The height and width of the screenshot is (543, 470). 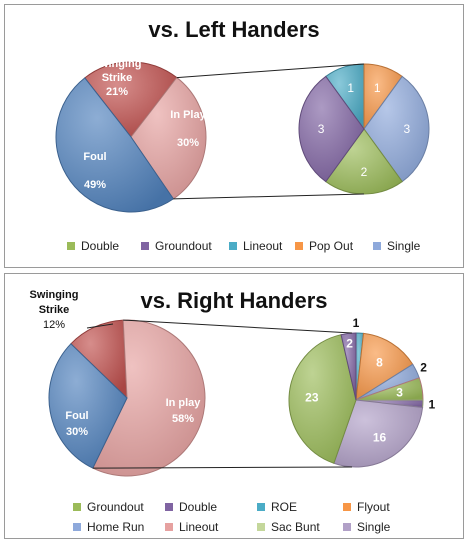 What do you see at coordinates (295, 527) in the screenshot?
I see `legend-label: Sac Bunt` at bounding box center [295, 527].